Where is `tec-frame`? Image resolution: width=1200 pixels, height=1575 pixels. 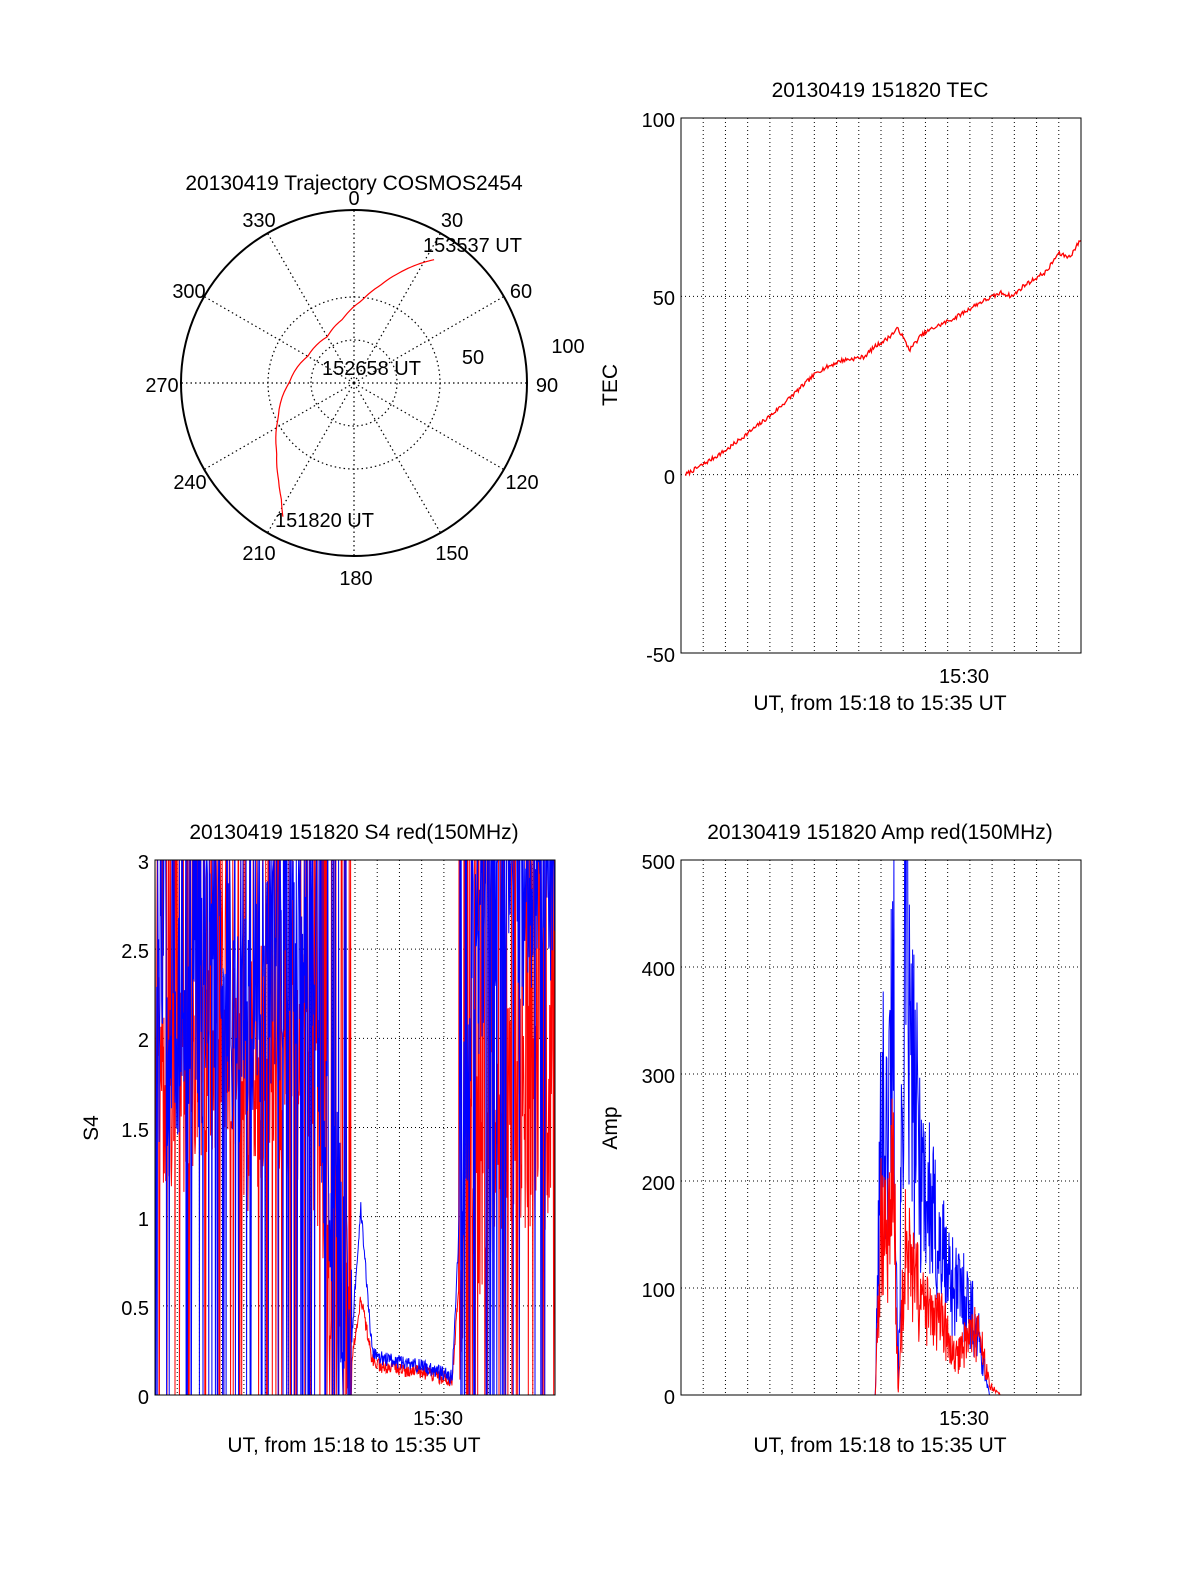 tec-frame is located at coordinates (881, 385).